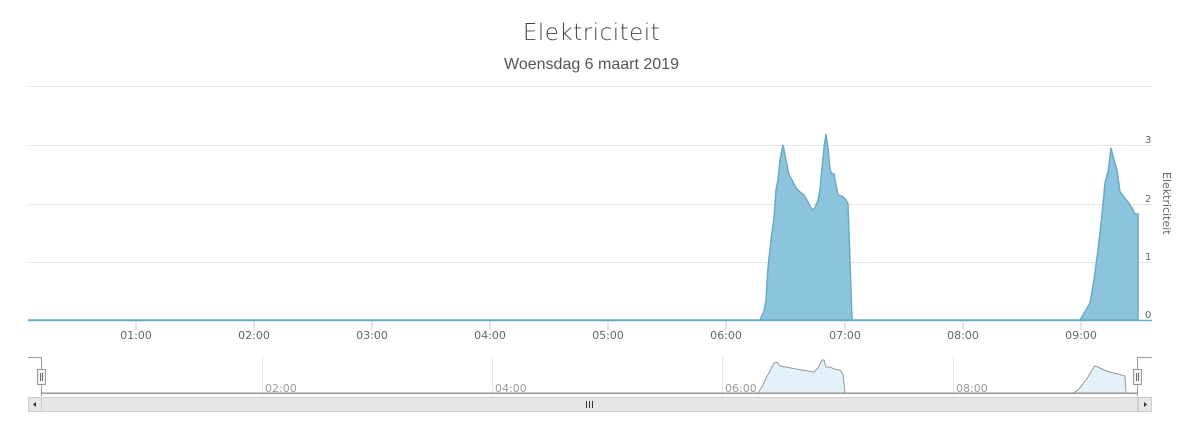 This screenshot has width=1183, height=421. What do you see at coordinates (1148, 257) in the screenshot?
I see `y-tick-label: 1` at bounding box center [1148, 257].